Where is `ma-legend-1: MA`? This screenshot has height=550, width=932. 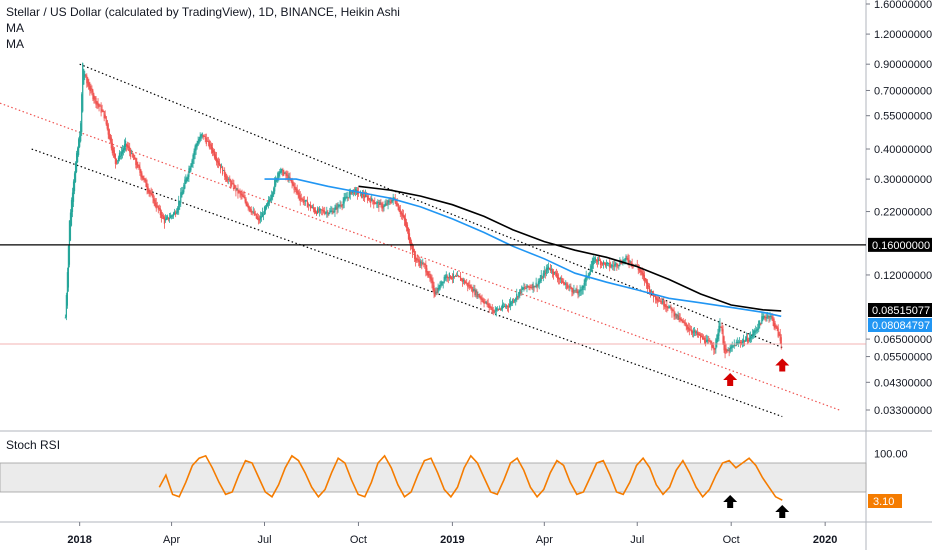 ma-legend-1: MA is located at coordinates (15, 28).